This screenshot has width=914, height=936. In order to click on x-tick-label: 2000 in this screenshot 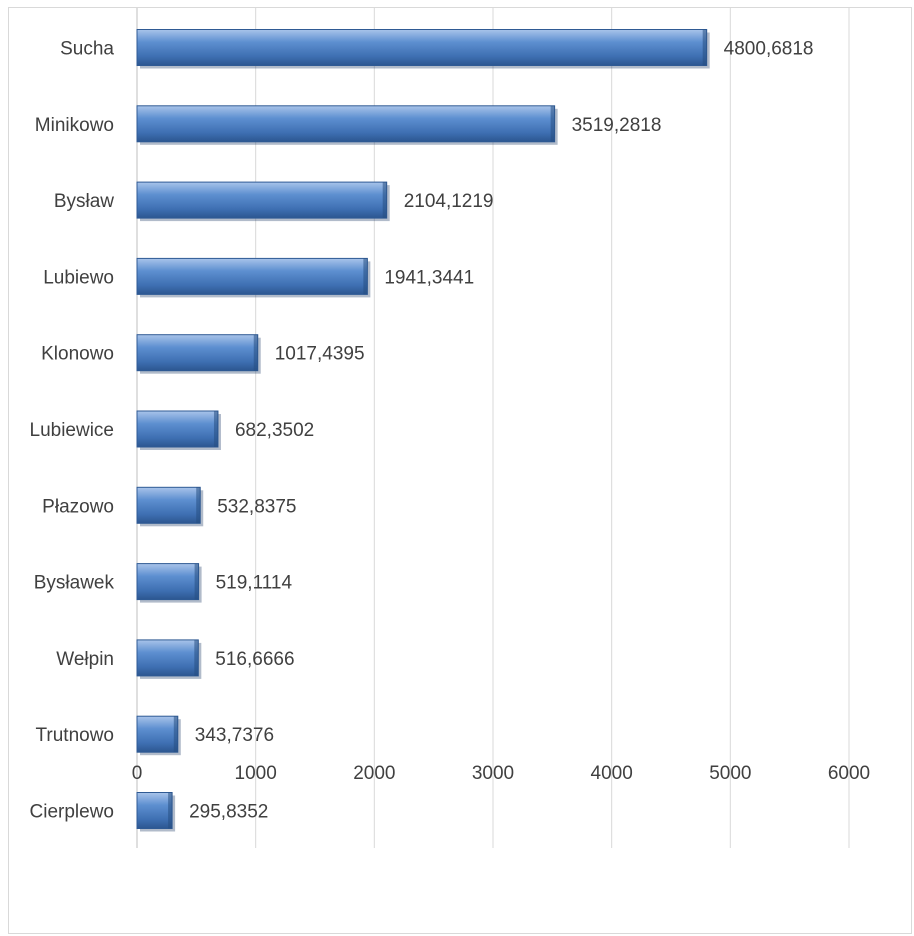, I will do `click(374, 773)`.